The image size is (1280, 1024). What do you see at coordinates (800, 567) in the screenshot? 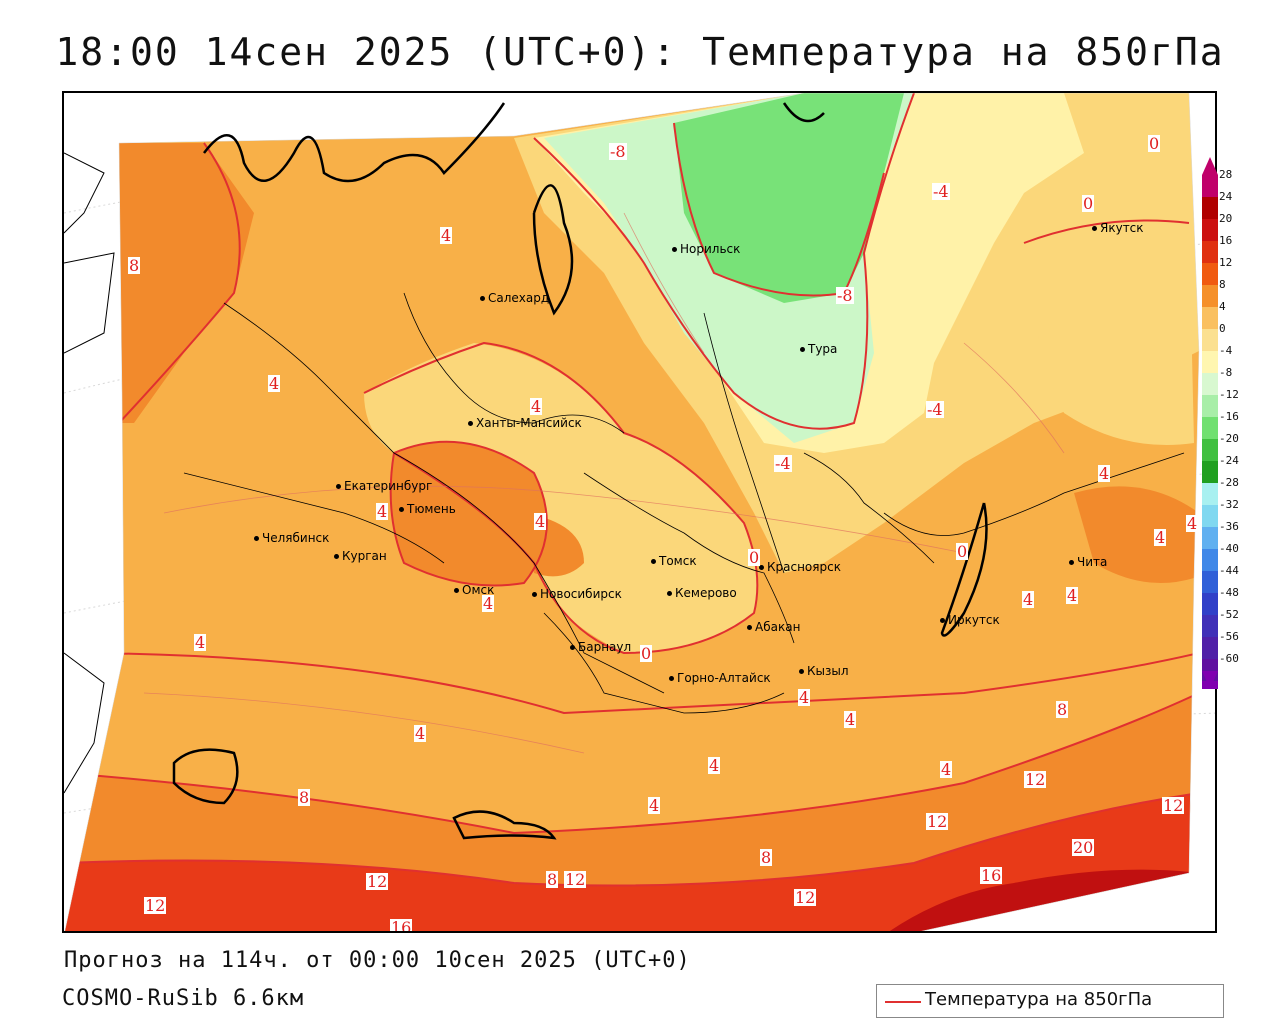
I see `city-krasnoyarsk: Красноярск` at bounding box center [800, 567].